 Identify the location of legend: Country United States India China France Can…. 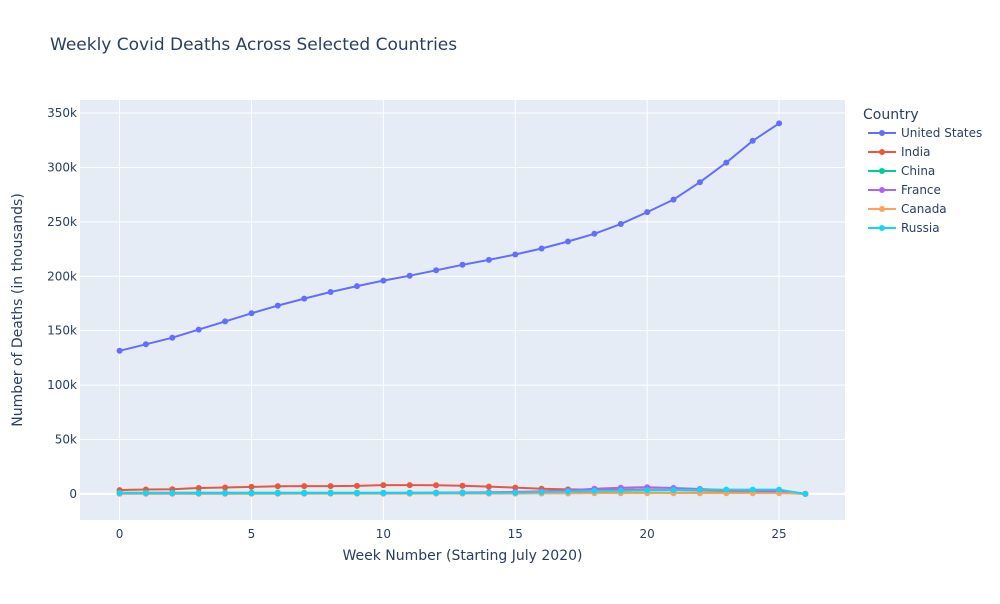
(922, 171).